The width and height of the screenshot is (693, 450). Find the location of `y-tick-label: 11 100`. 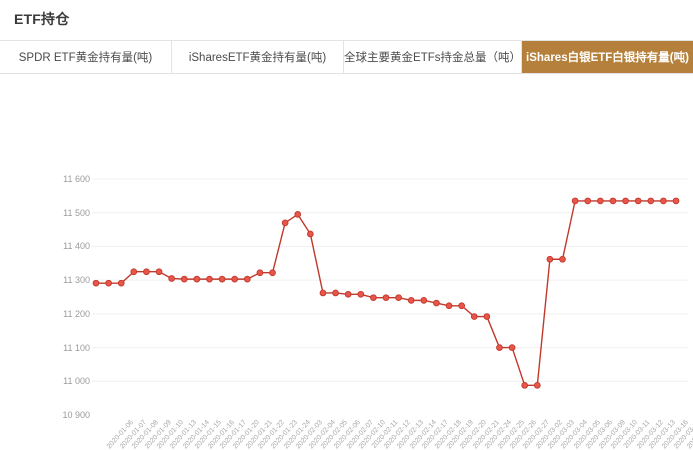

y-tick-label: 11 100 is located at coordinates (76, 347).